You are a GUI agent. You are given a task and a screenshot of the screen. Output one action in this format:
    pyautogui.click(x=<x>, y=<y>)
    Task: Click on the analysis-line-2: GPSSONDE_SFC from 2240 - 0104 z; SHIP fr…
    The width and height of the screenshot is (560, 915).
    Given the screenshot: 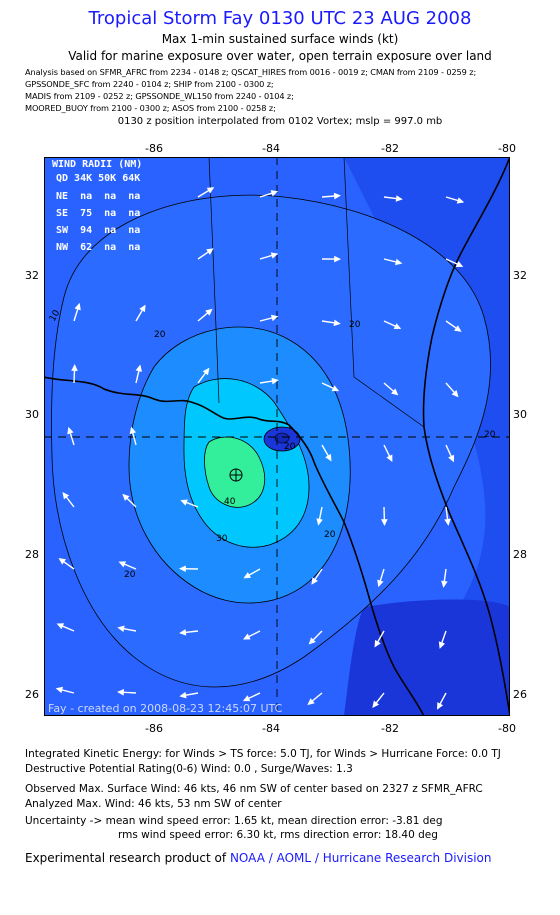 What is the action you would take?
    pyautogui.click(x=149, y=84)
    